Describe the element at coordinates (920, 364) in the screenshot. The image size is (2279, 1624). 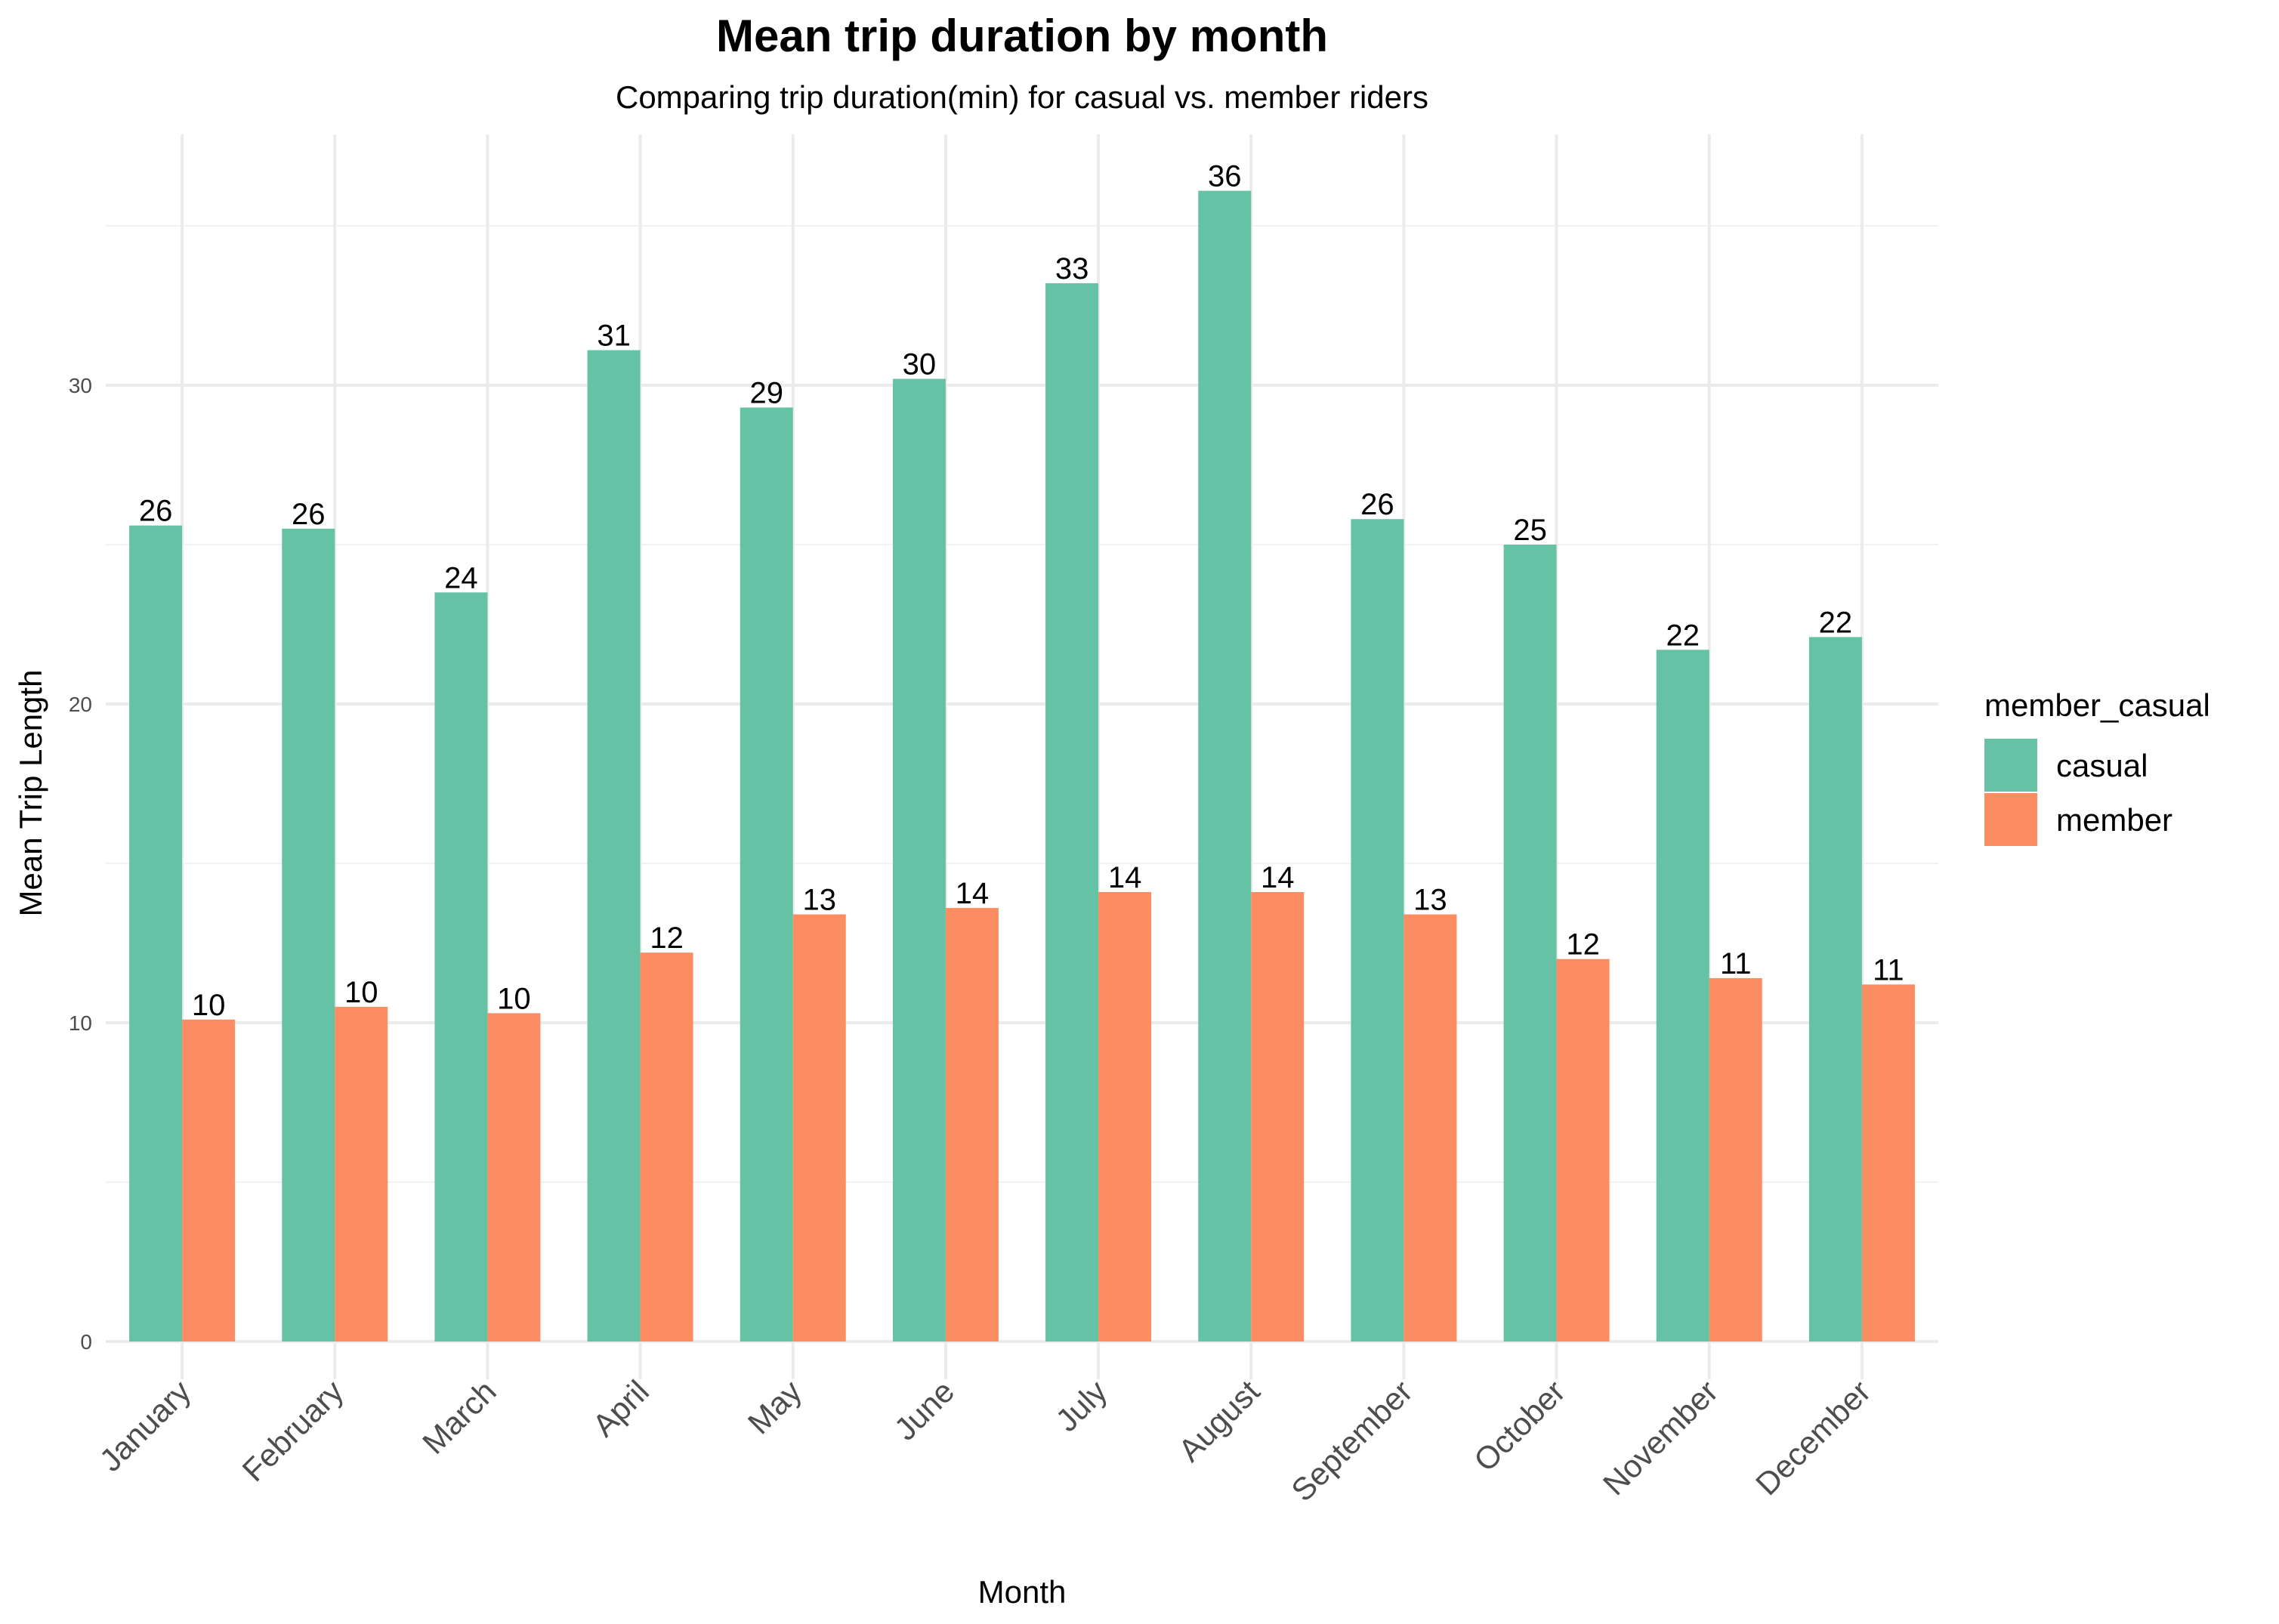
I see `data-label-casual: 30` at that location.